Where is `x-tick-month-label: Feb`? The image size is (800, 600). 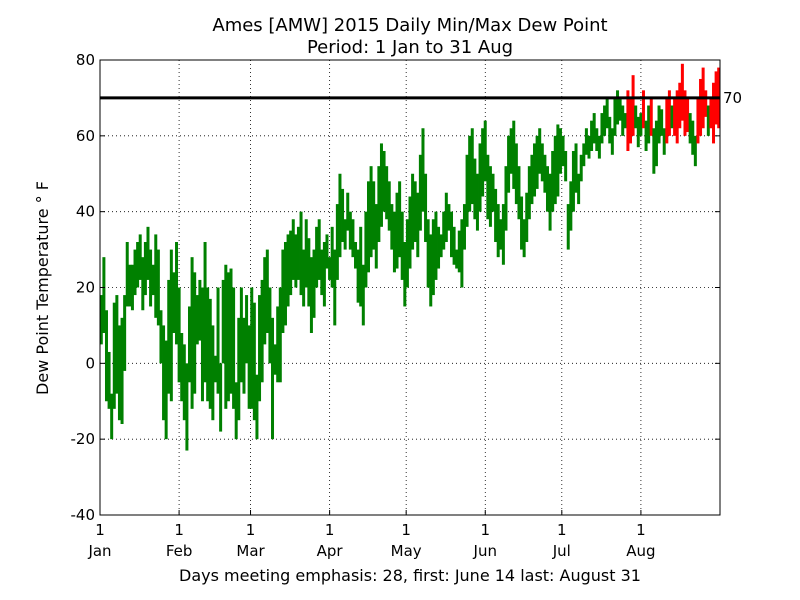
x-tick-month-label: Feb is located at coordinates (179, 551).